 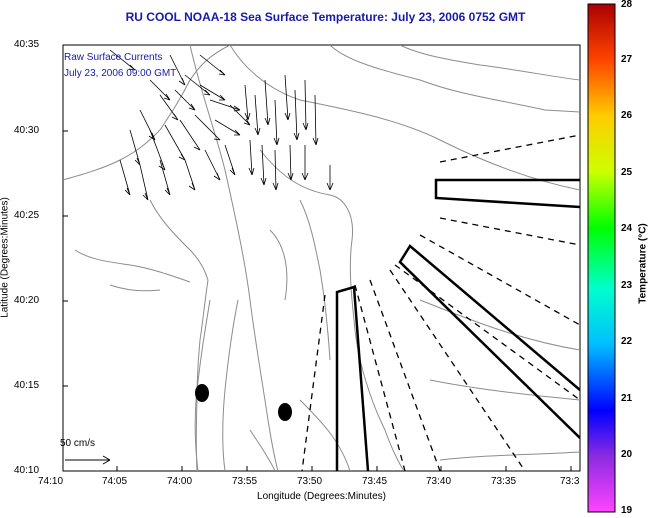 I want to click on track-box-north, so click(x=507, y=193).